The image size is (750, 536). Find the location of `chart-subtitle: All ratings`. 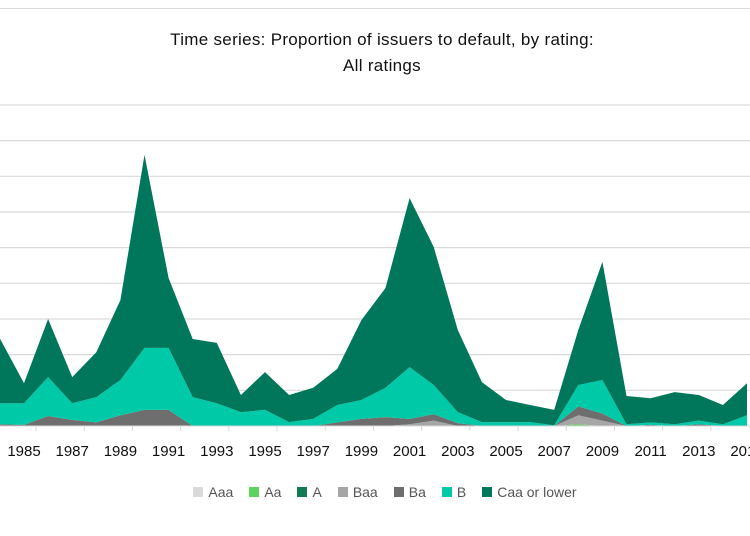

chart-subtitle: All ratings is located at coordinates (382, 65).